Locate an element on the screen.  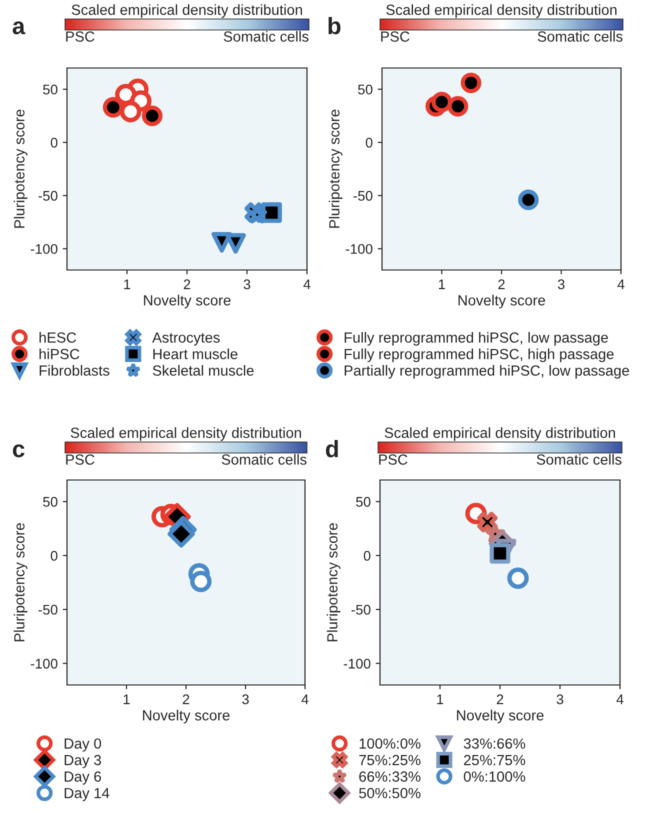
text: a is located at coordinates (19, 27).